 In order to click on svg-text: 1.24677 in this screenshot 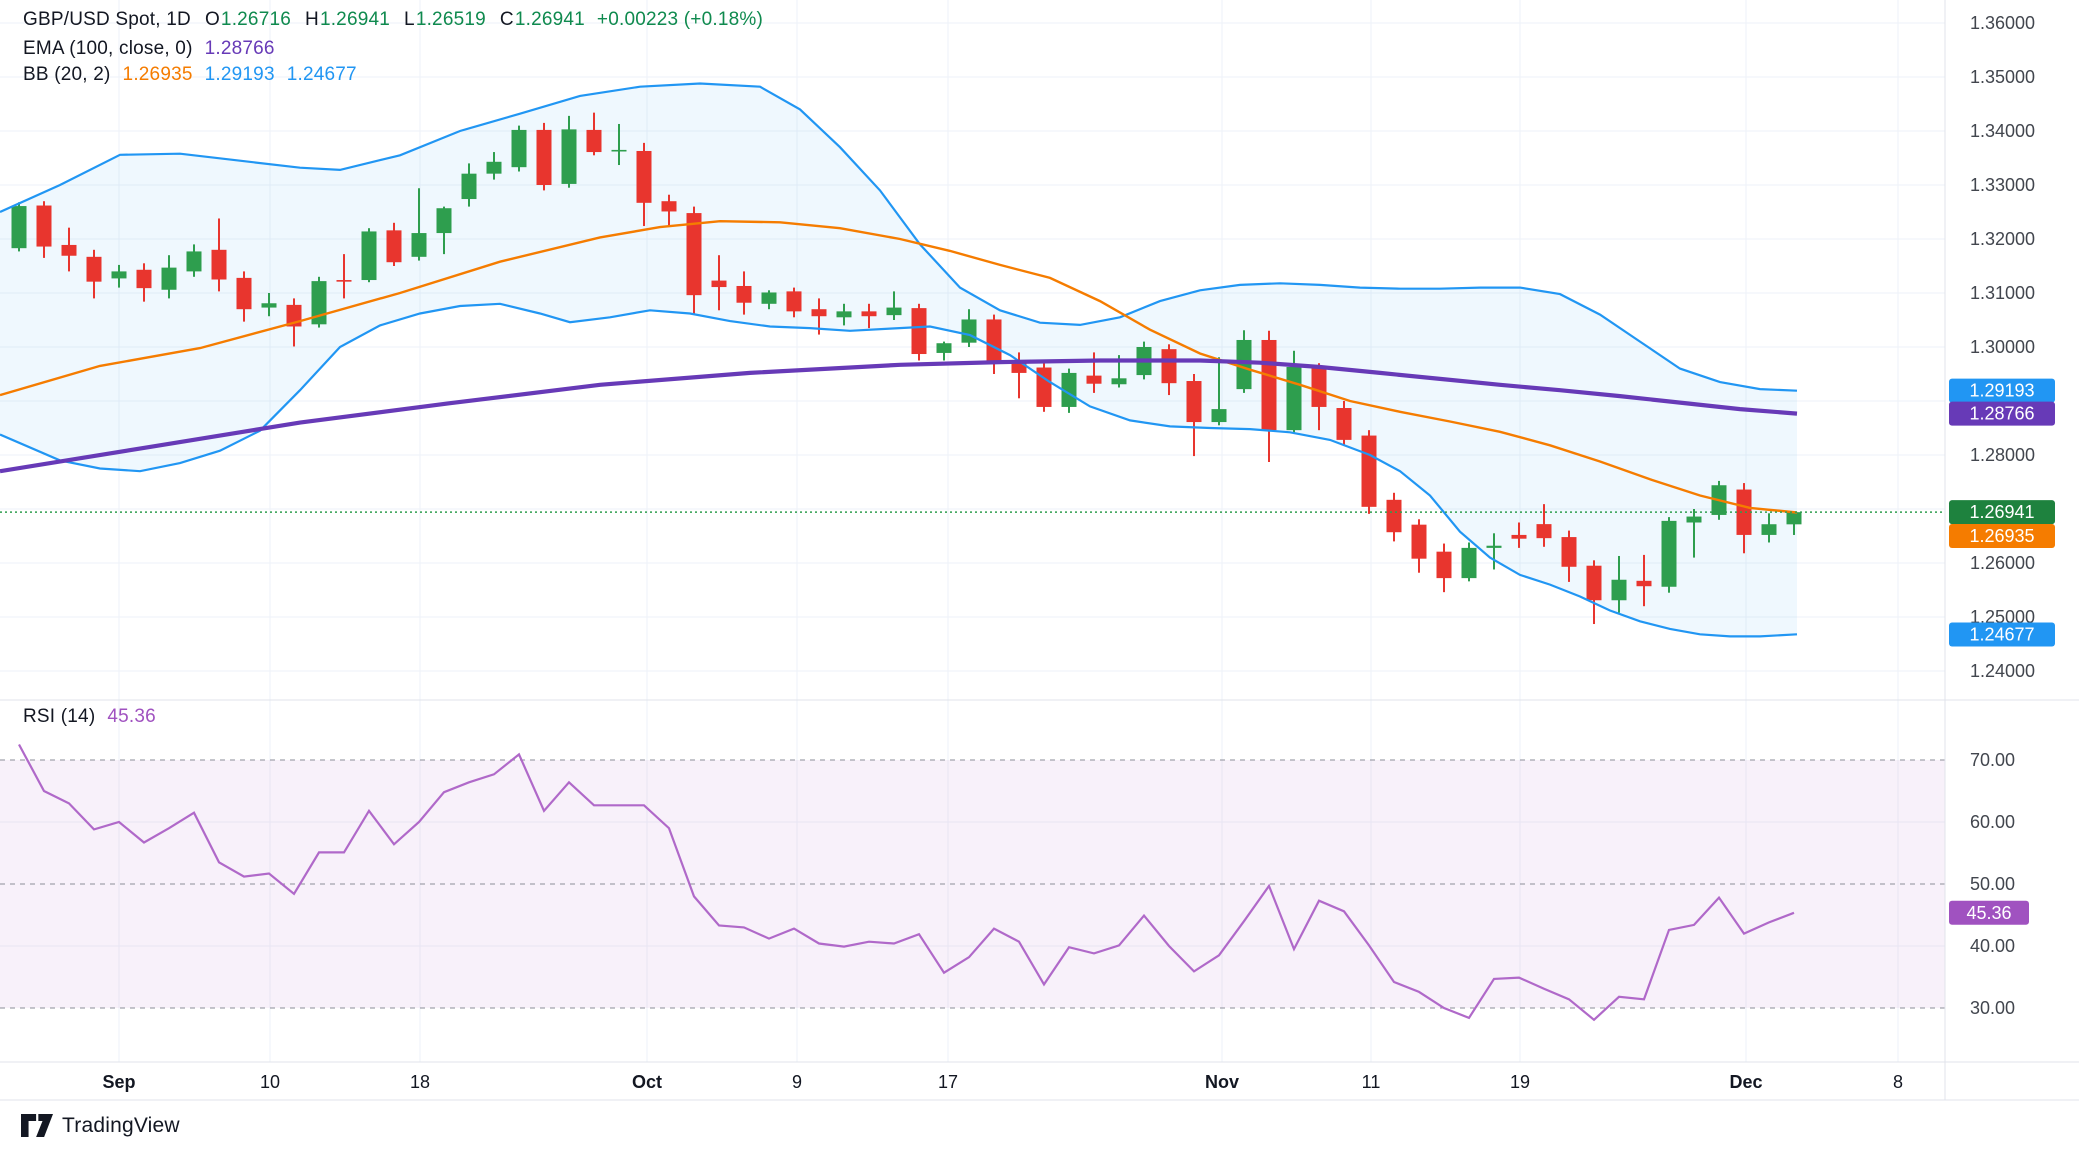, I will do `click(2001, 634)`.